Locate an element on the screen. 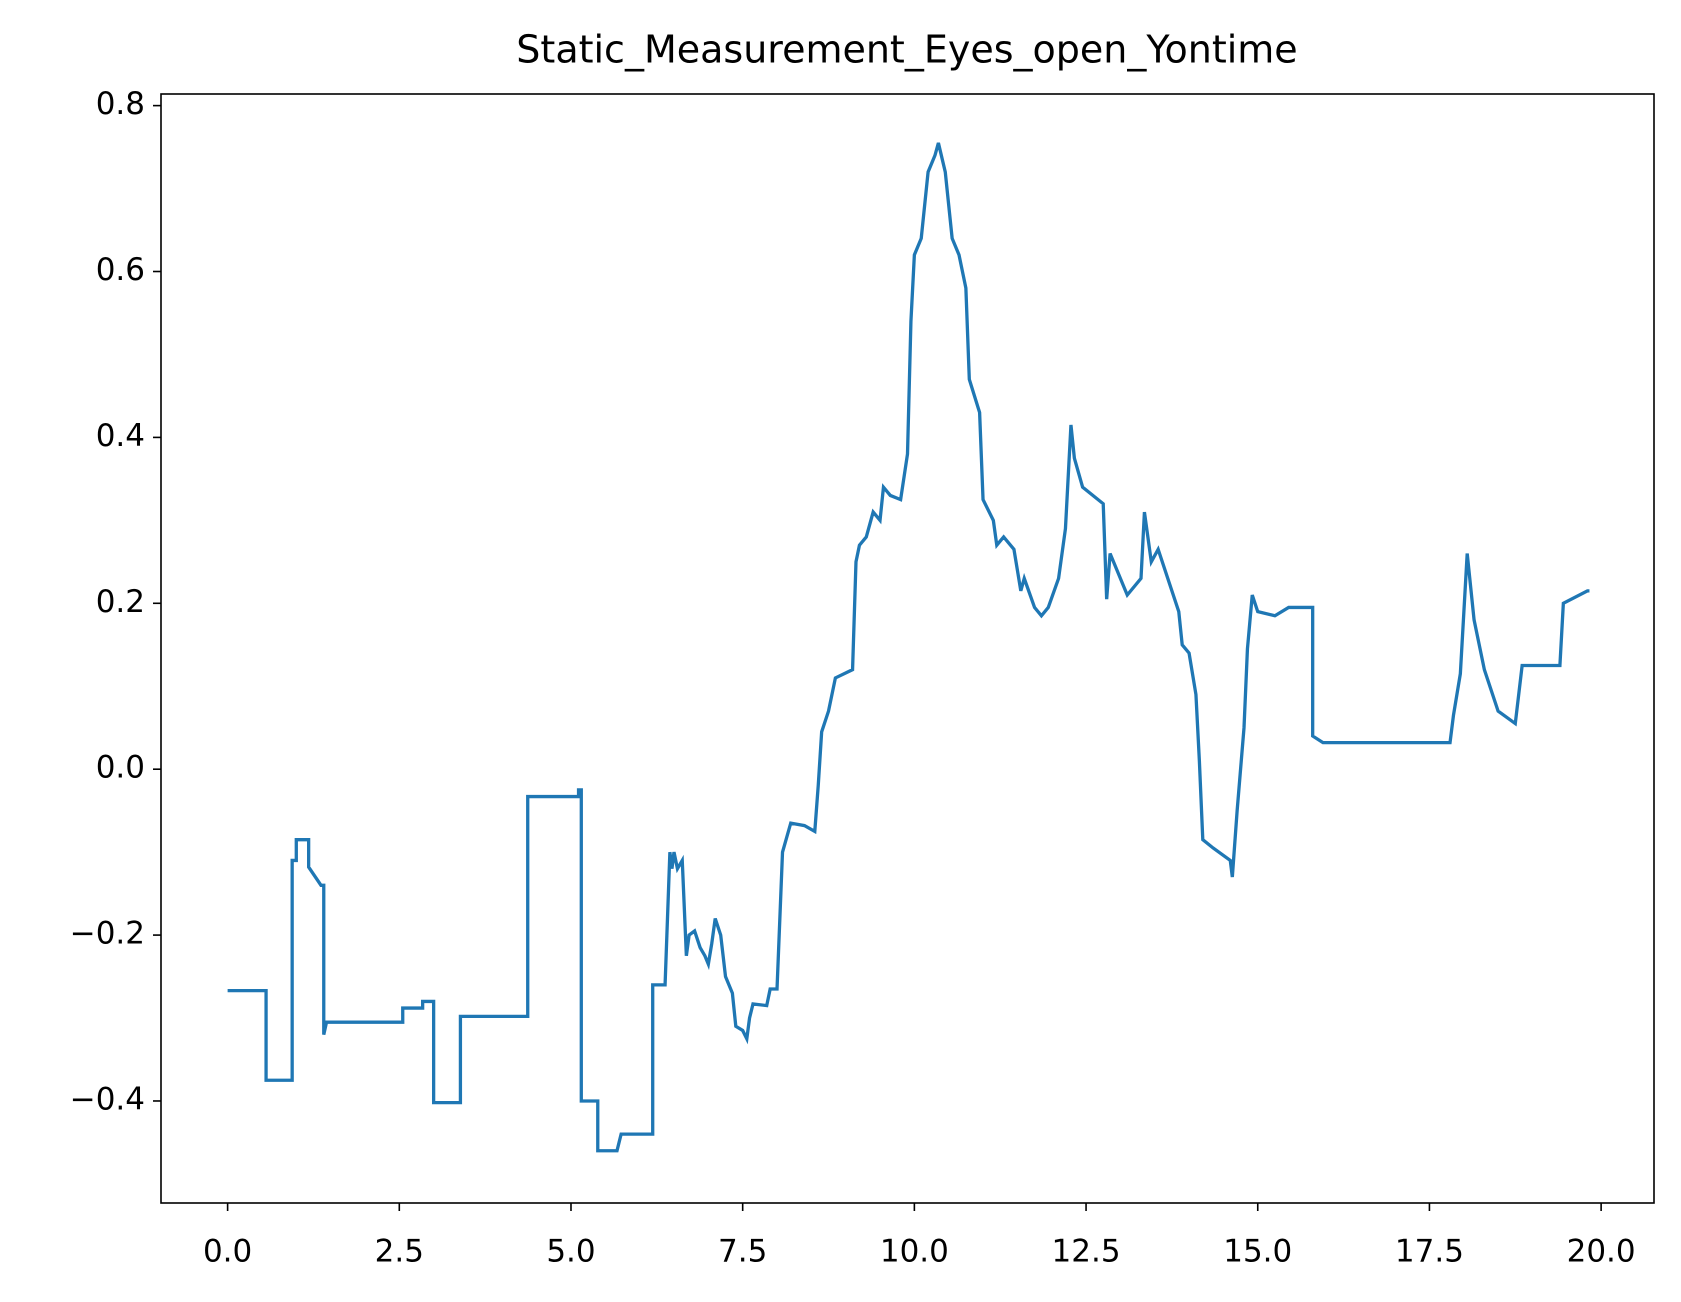 The image size is (1681, 1302). x-tick-label: 7.5 is located at coordinates (742, 1252).